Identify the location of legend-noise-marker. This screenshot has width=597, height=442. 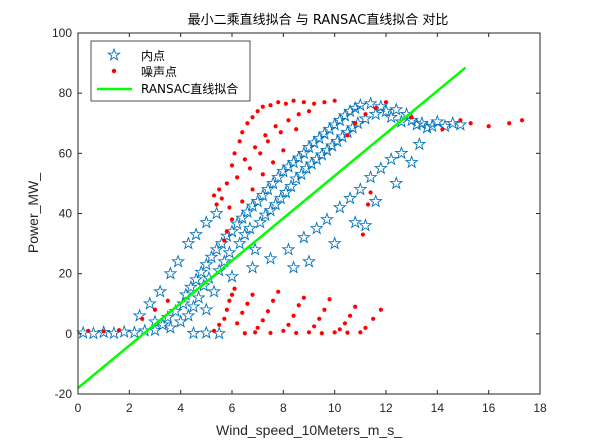
(114, 71).